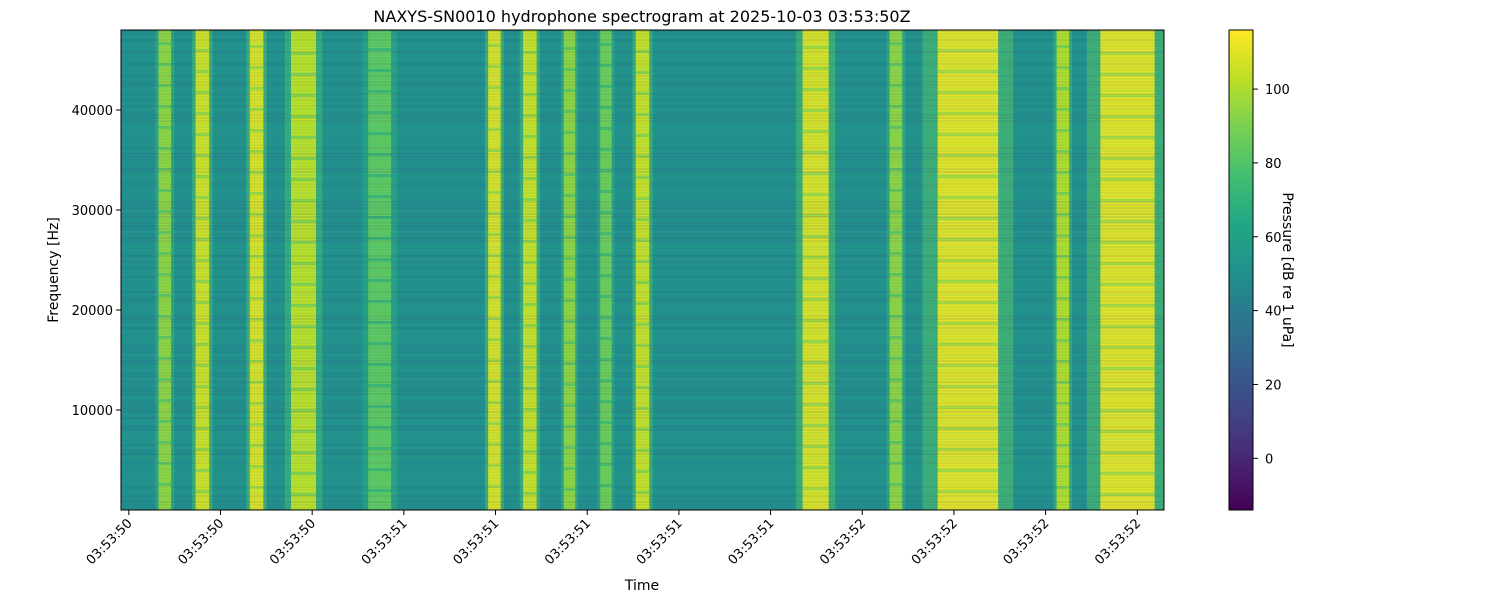  I want to click on x-tick-label: 03:53:50, so click(201, 542).